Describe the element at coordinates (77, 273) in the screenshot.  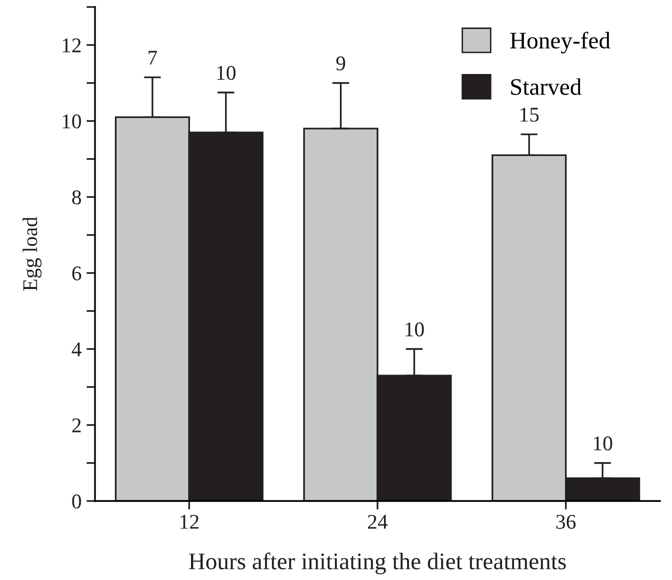
I see `y-tick-label: 6` at that location.